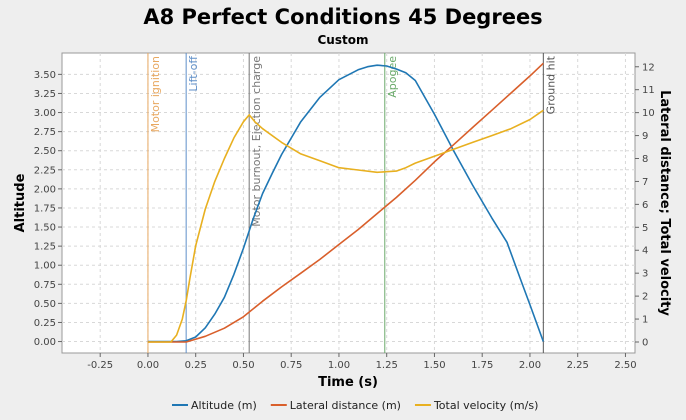  Describe the element at coordinates (45, 208) in the screenshot. I see `y-tick-label: 1.75` at that location.